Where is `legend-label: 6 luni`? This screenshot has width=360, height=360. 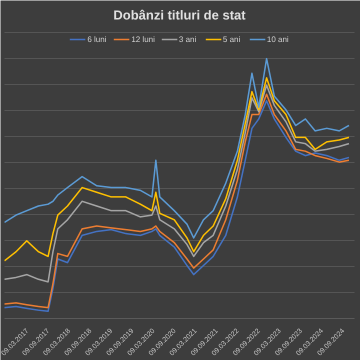
legend-label: 6 luni is located at coordinates (97, 39).